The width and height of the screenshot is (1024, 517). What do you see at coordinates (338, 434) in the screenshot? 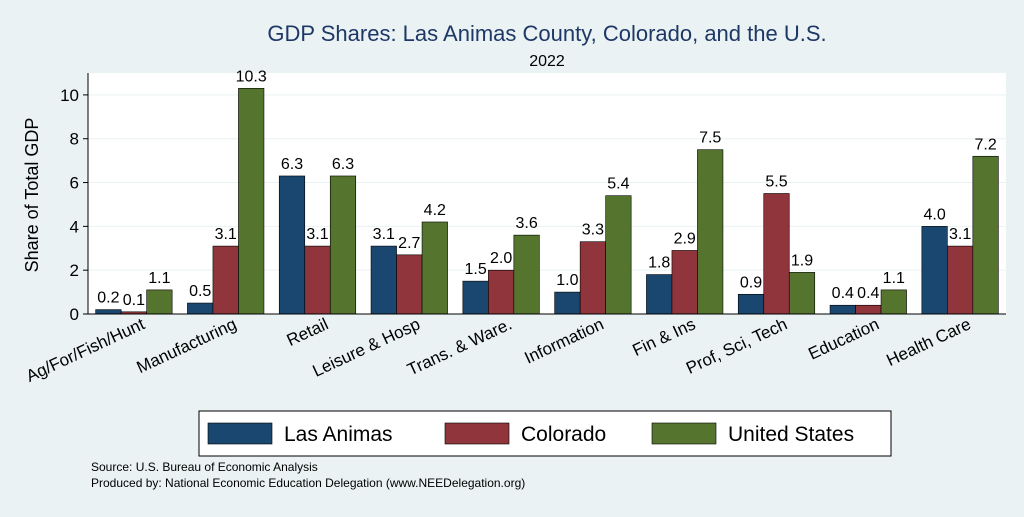
I see `legend-label: Las Animas` at bounding box center [338, 434].